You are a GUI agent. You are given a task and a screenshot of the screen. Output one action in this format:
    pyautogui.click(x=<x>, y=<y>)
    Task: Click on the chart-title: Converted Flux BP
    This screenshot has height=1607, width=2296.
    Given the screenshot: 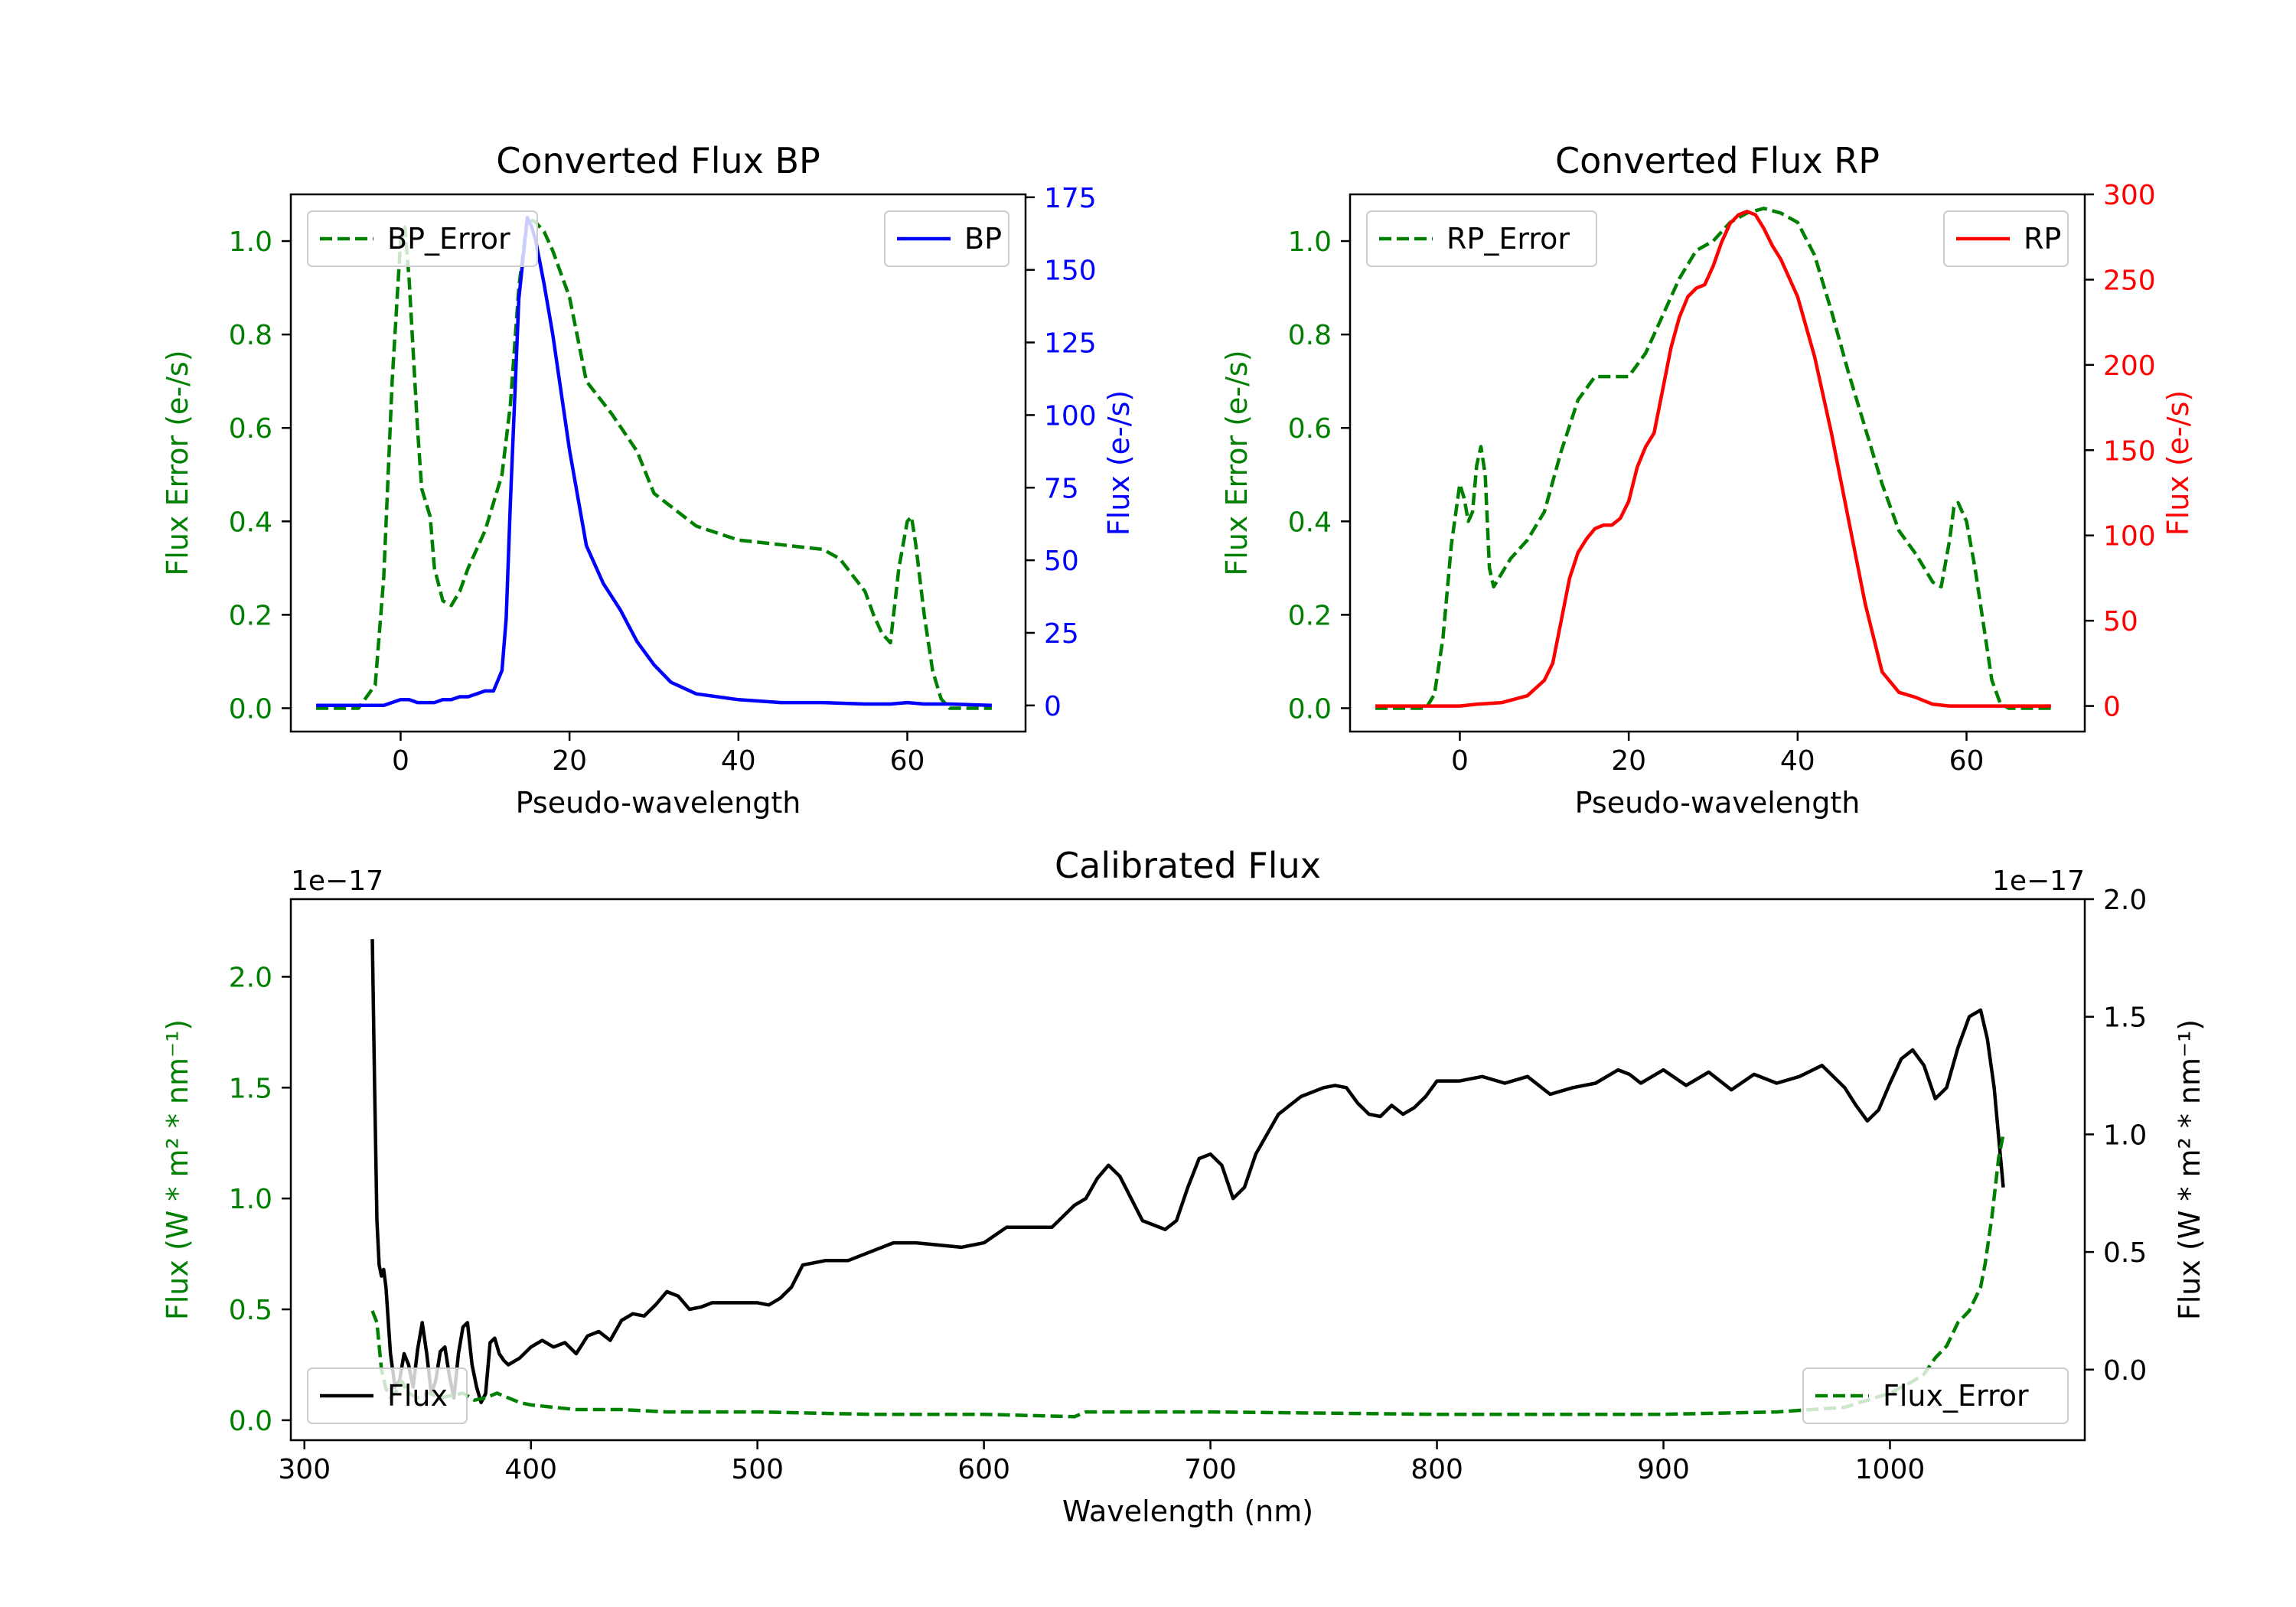 What is the action you would take?
    pyautogui.click(x=658, y=160)
    